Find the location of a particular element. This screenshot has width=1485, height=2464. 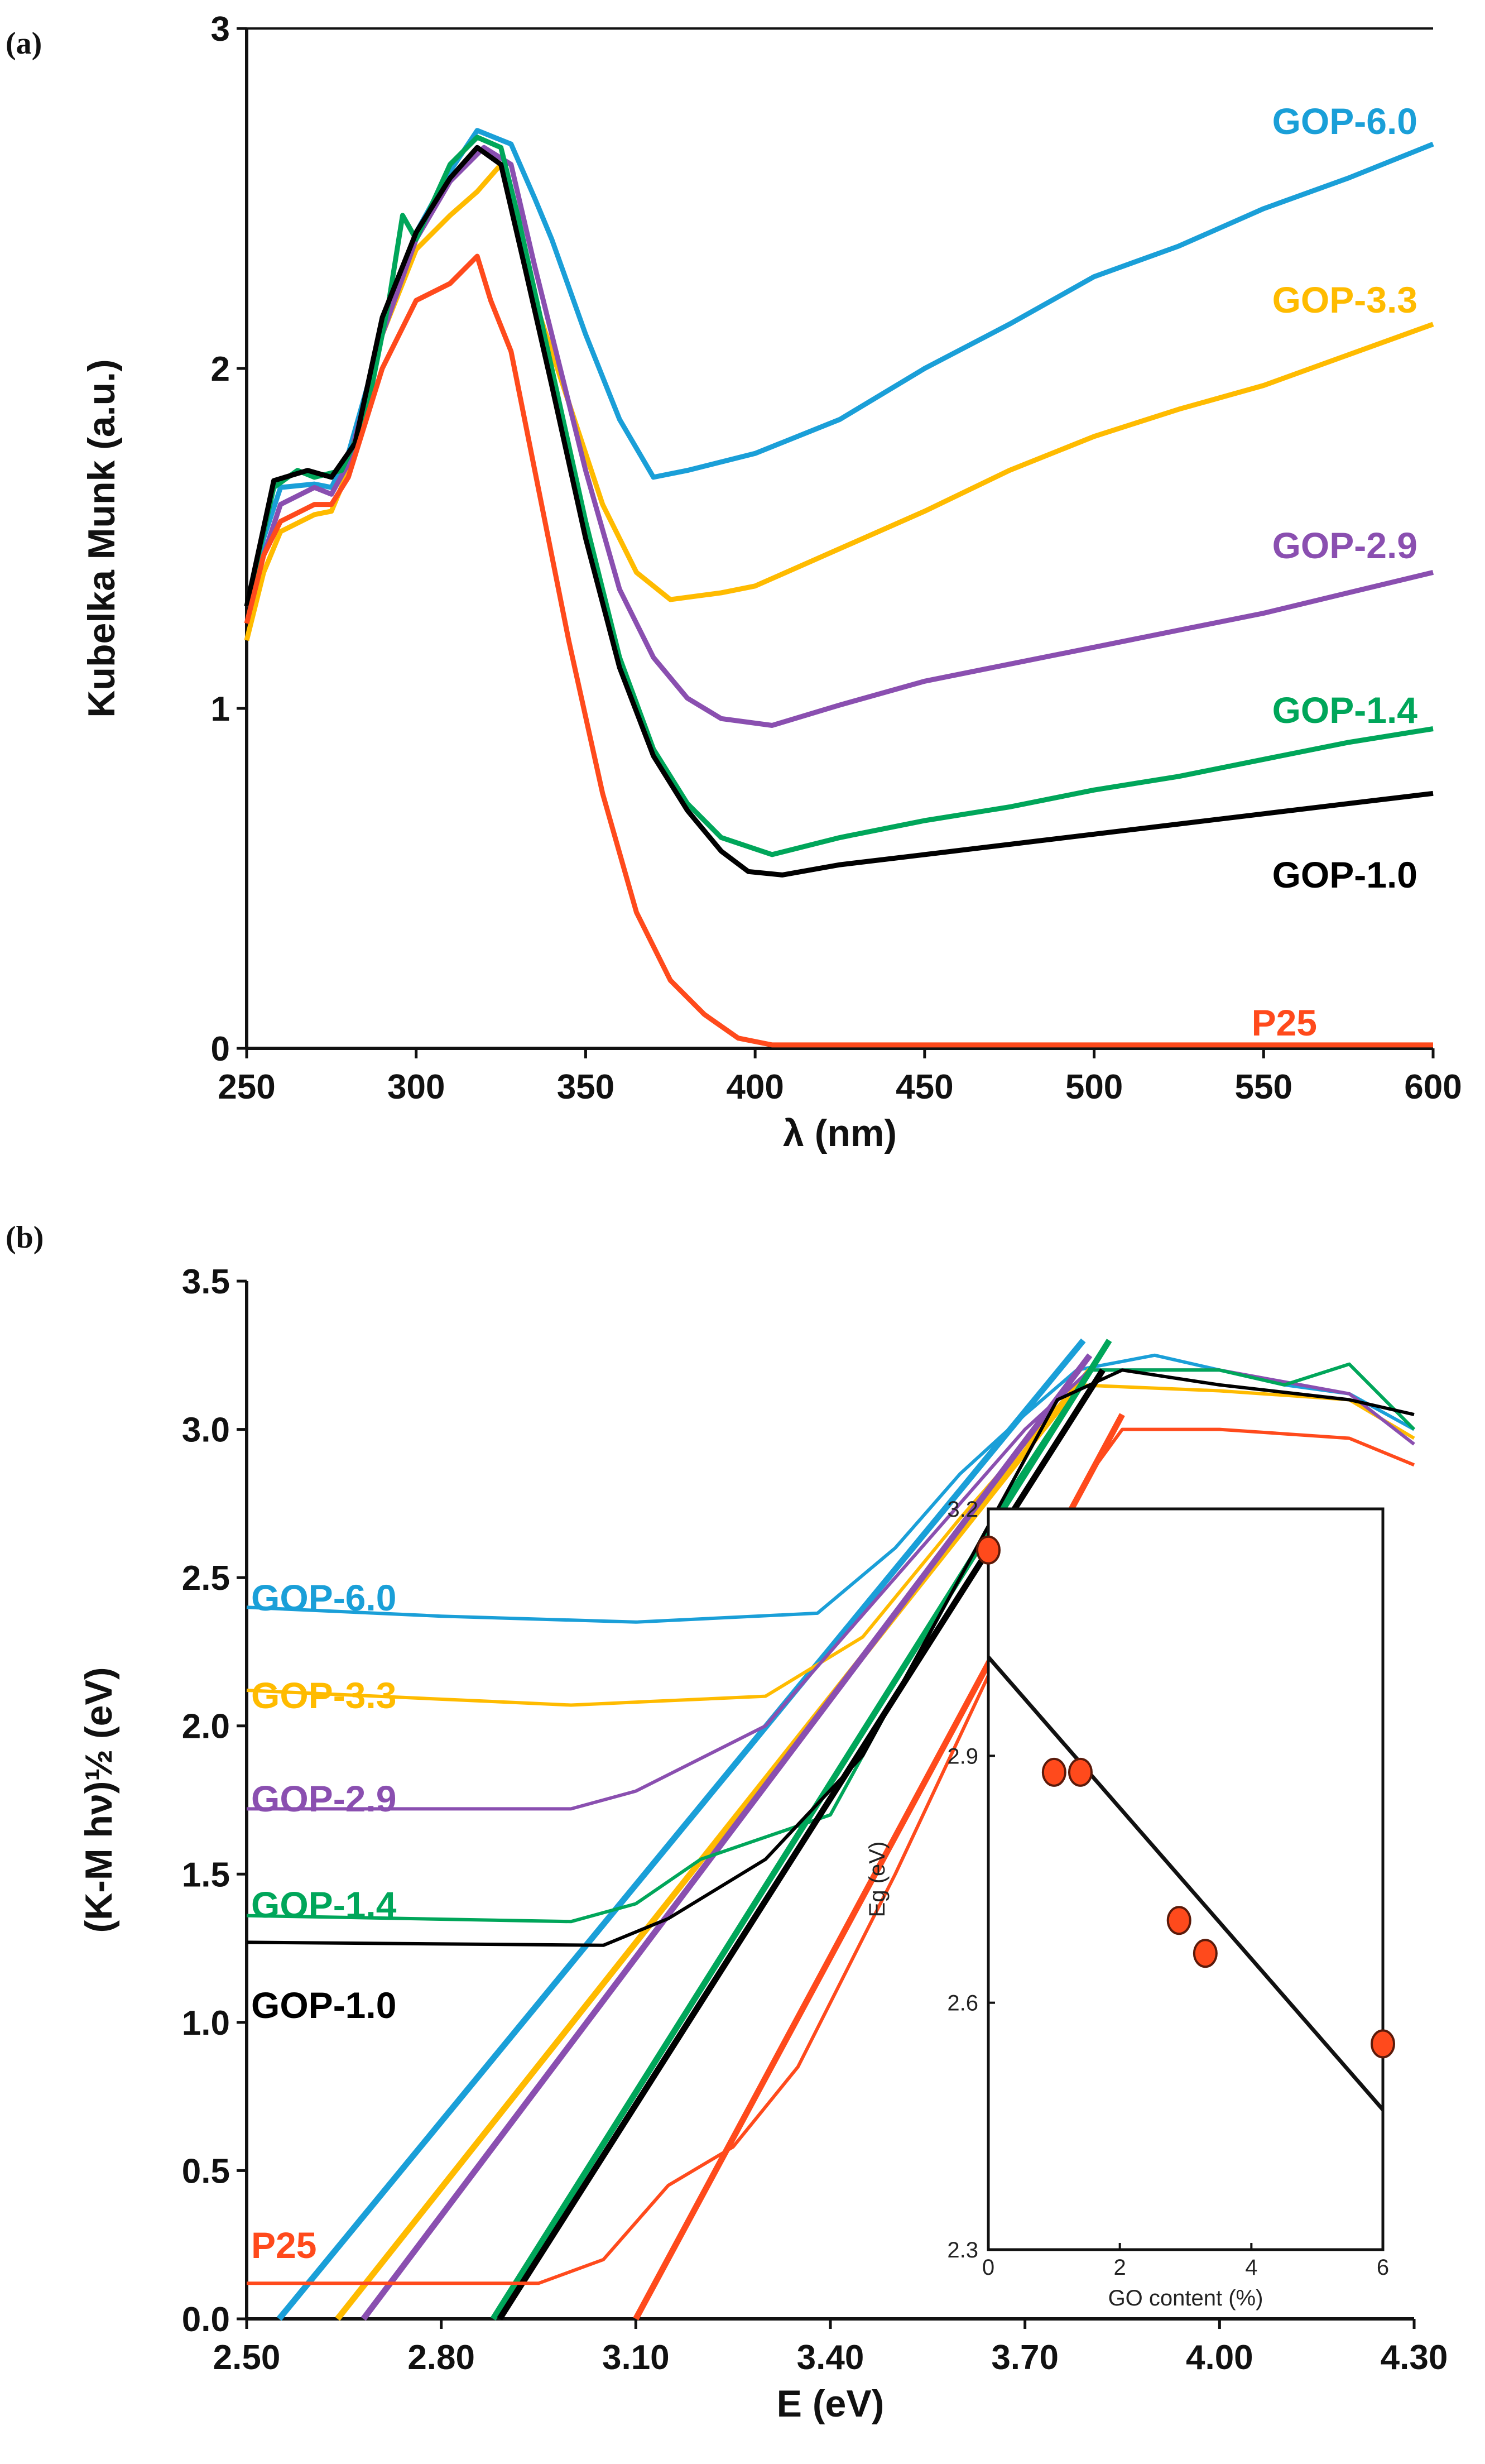

y-tick-label: 1.5 is located at coordinates (206, 1875).